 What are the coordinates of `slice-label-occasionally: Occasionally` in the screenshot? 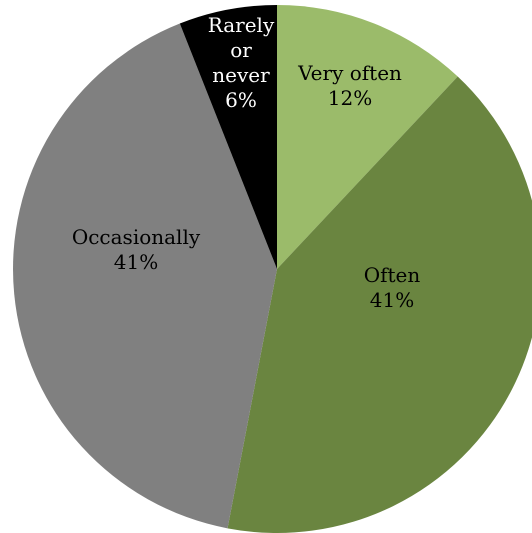 It's located at (136, 237).